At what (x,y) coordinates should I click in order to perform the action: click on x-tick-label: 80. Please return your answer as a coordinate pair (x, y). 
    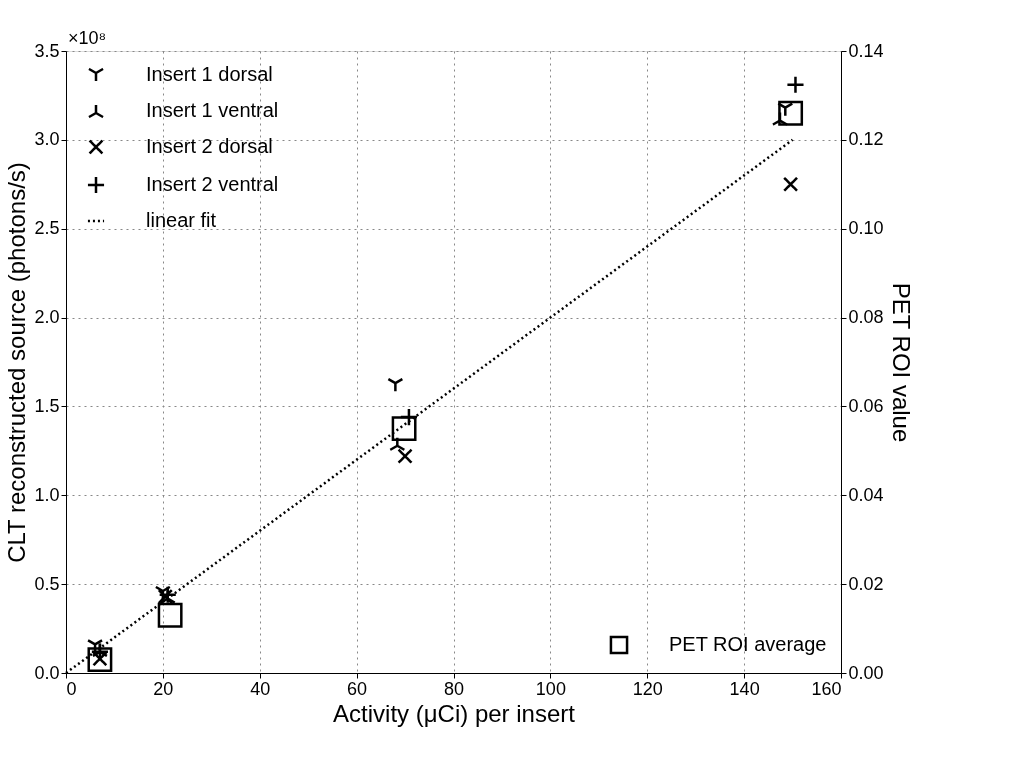
    Looking at the image, I should click on (454, 688).